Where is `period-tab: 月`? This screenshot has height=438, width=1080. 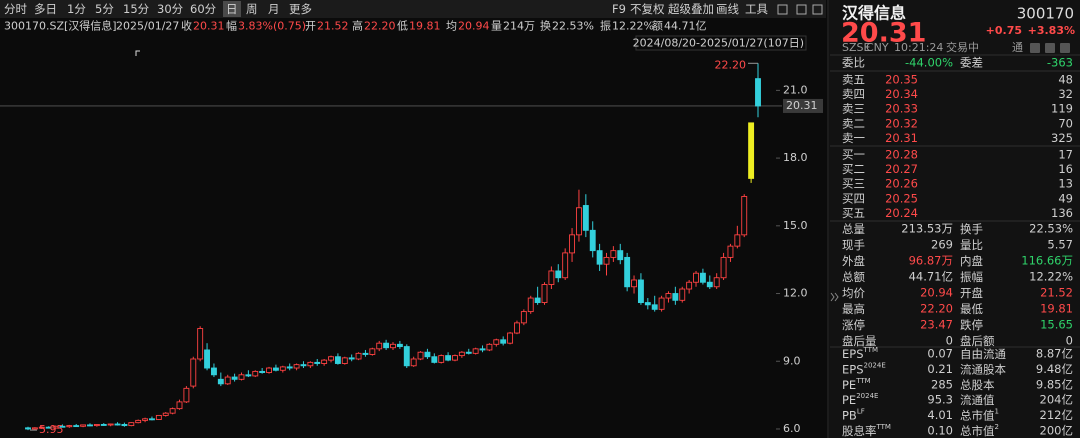
period-tab: 月 is located at coordinates (274, 9).